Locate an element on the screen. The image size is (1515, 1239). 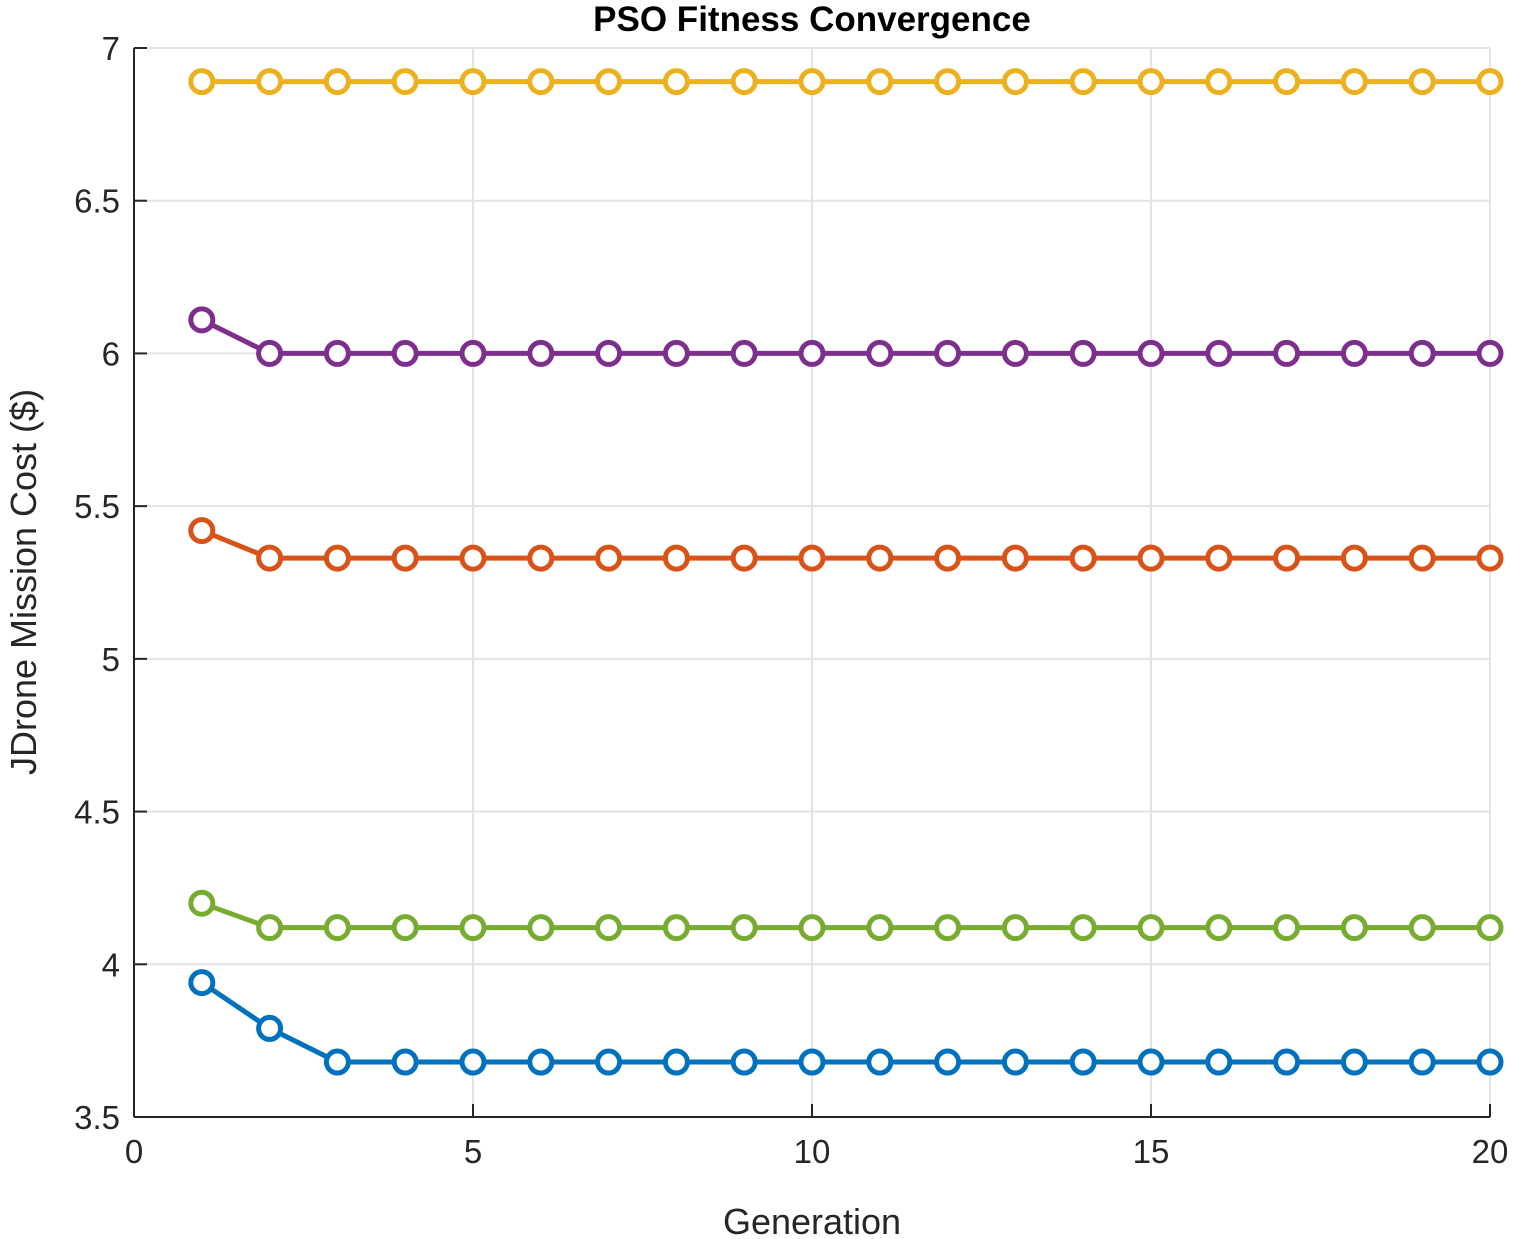
x-tick-label: 5 is located at coordinates (473, 1151).